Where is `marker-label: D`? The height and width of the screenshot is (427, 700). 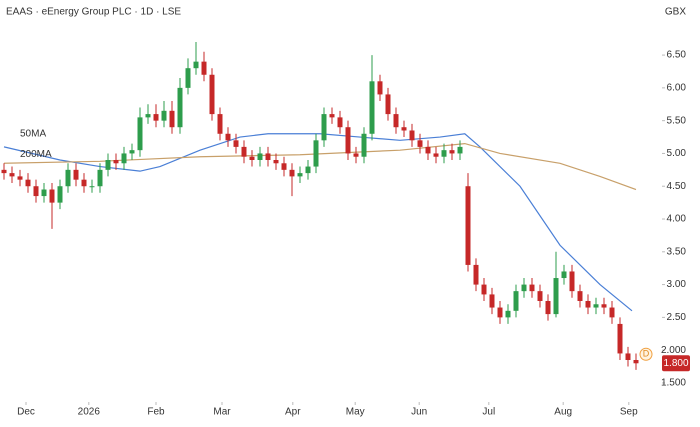 marker-label: D is located at coordinates (646, 354).